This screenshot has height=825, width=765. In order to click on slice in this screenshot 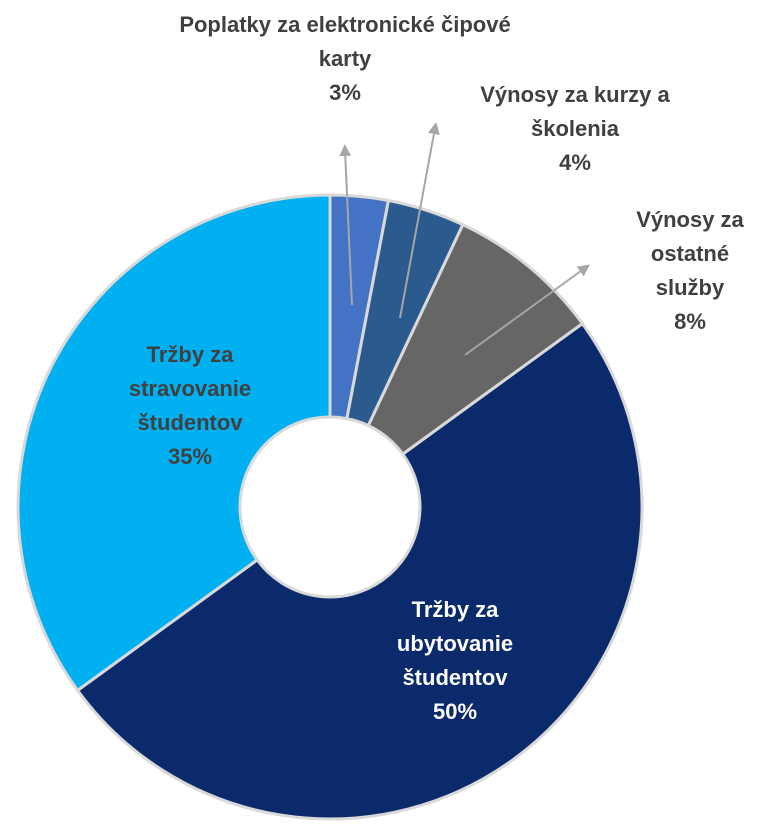, I will do `click(475, 339)`.